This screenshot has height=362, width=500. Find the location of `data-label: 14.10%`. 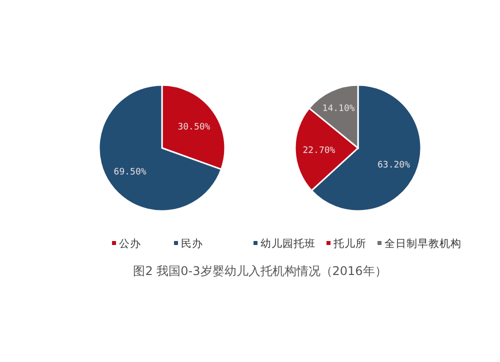

data-label: 14.10% is located at coordinates (339, 109).